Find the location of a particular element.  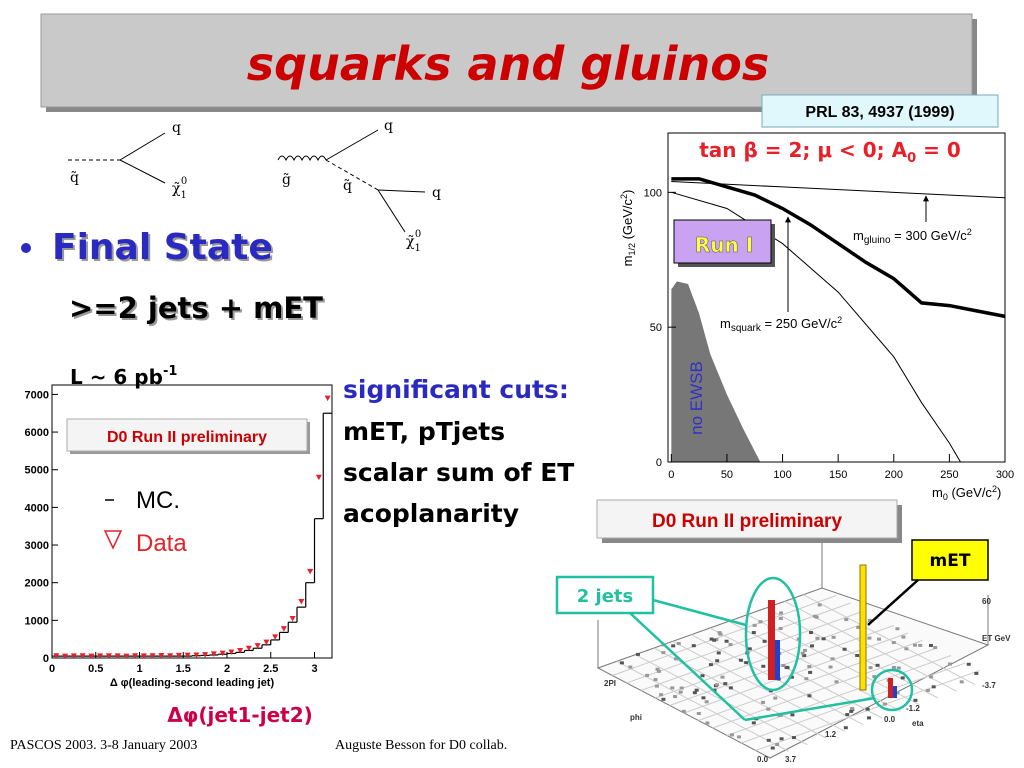

axis-label: eta is located at coordinates (918, 723).